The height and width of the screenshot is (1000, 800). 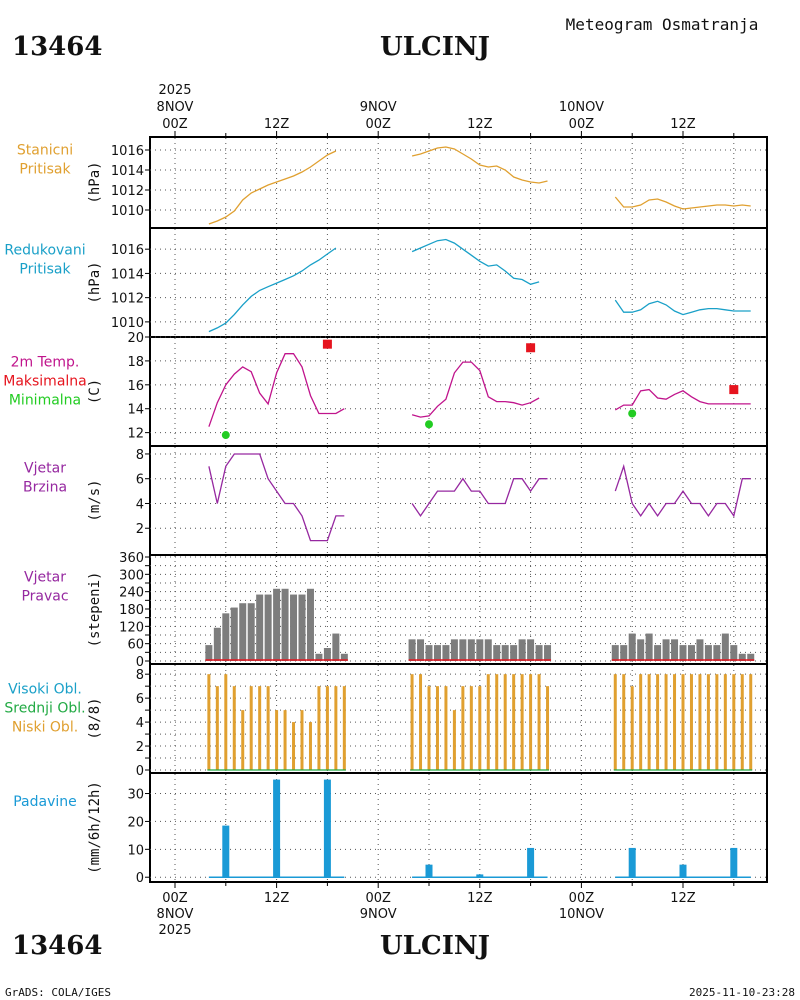 I want to click on y-axis-label: (C), so click(x=95, y=391).